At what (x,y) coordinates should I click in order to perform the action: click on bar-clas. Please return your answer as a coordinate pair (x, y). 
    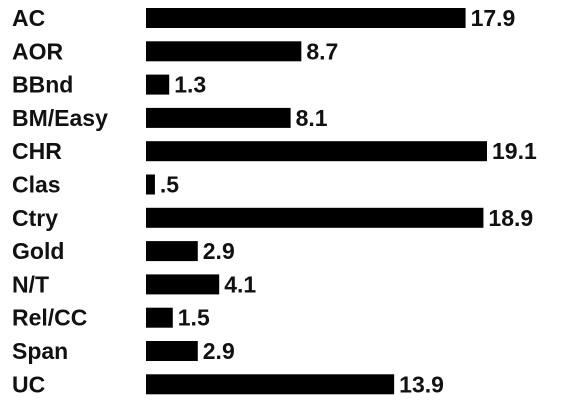
    Looking at the image, I should click on (150, 185).